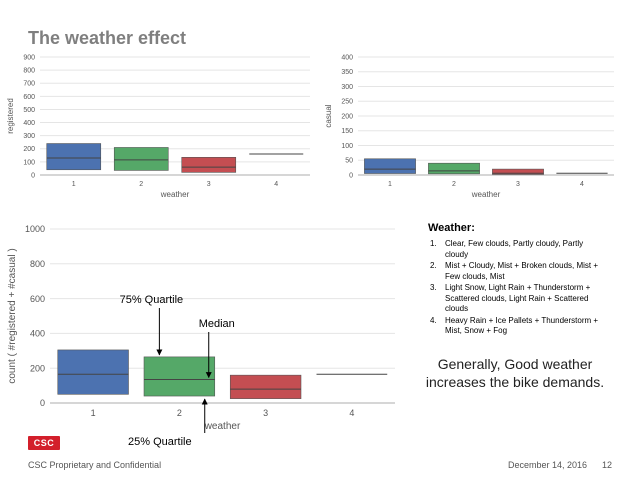  I want to click on y-tick-label: 900, so click(29, 57).